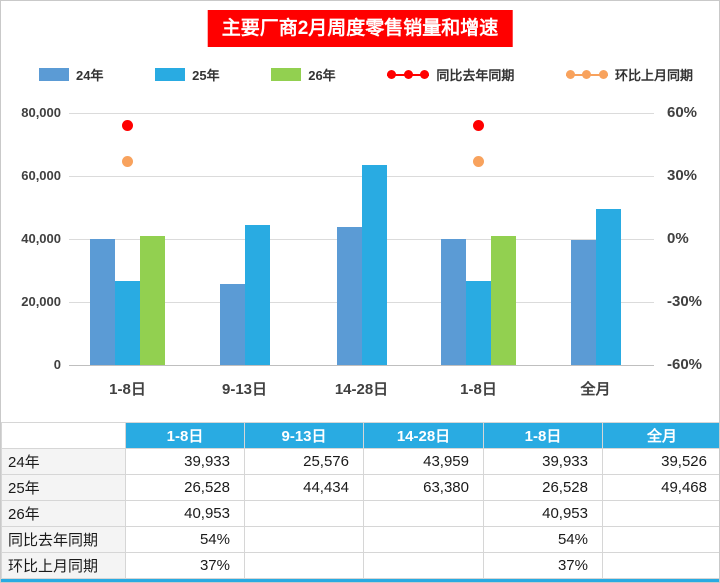 The image size is (720, 583). Describe the element at coordinates (90, 75) in the screenshot. I see `legend-label: 24年` at that location.